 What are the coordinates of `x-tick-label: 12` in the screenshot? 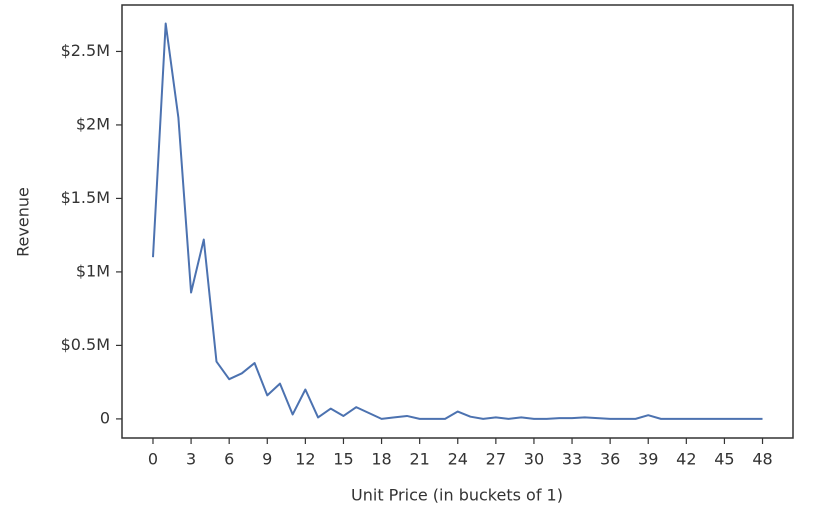 It's located at (305, 459).